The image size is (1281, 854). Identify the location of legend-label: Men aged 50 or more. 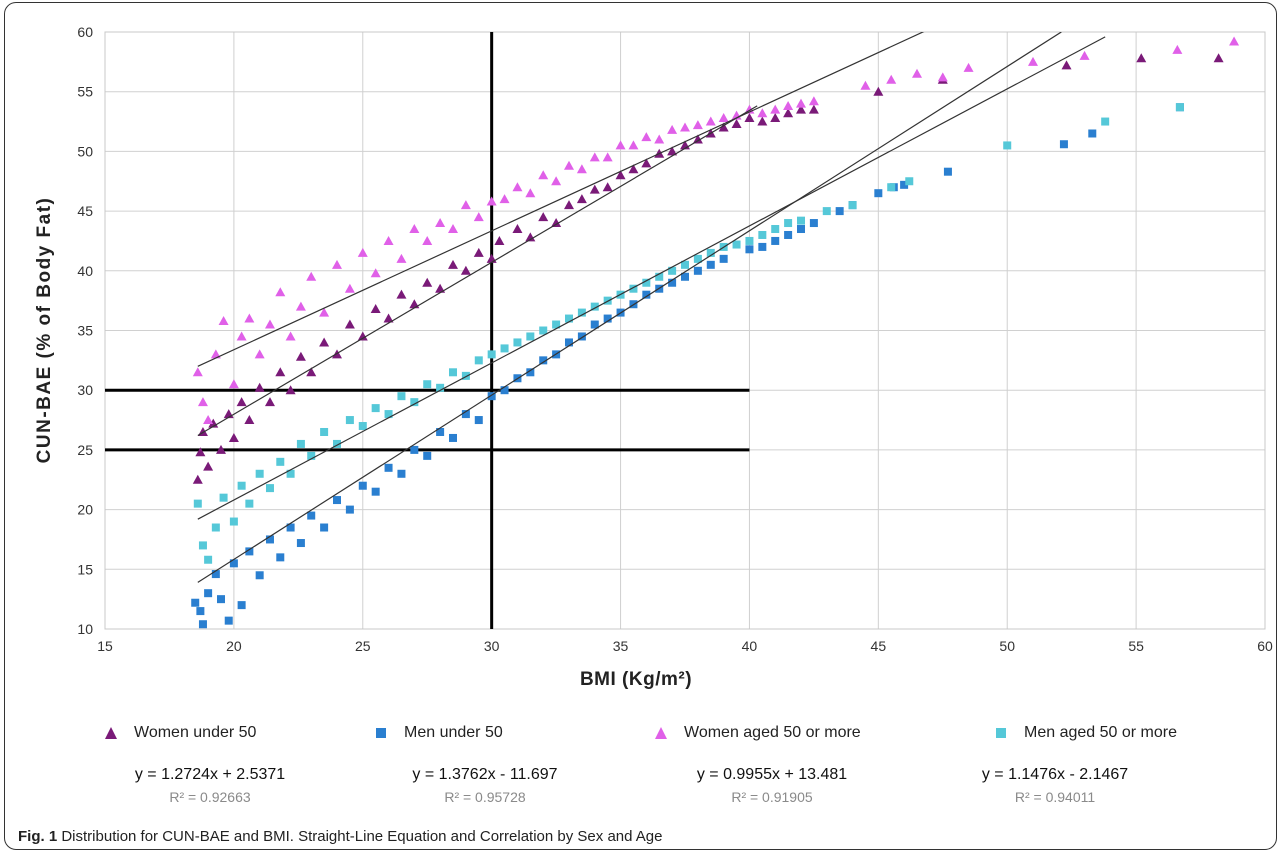
(1100, 732).